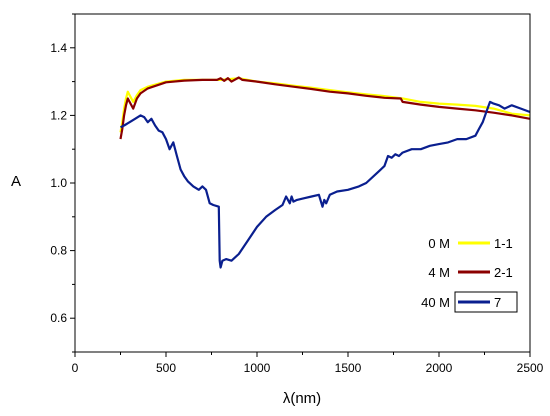 This screenshot has width=550, height=416. Describe the element at coordinates (58, 115) in the screenshot. I see `y-tick-label: 1.2` at that location.